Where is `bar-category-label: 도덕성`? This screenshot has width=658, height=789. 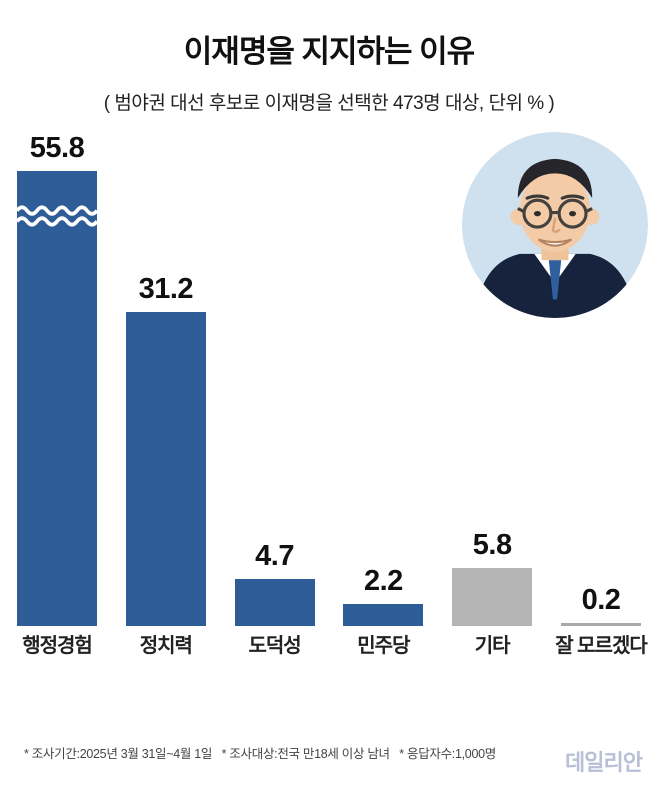
bar-category-label: 도덕성 is located at coordinates (274, 646).